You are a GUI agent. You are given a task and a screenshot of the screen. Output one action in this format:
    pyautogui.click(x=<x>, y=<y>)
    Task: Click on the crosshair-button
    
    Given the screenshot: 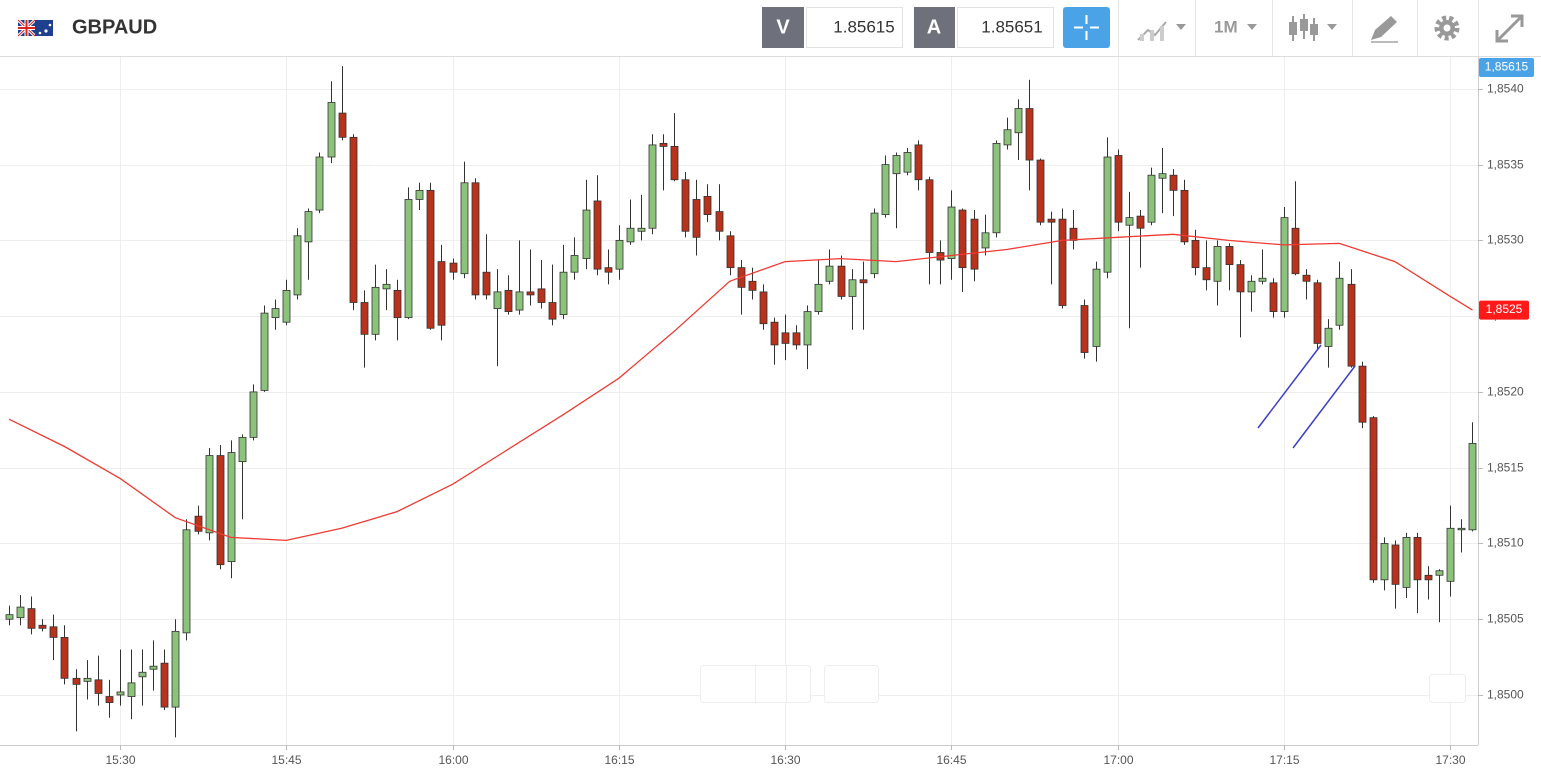 What is the action you would take?
    pyautogui.click(x=1086, y=27)
    